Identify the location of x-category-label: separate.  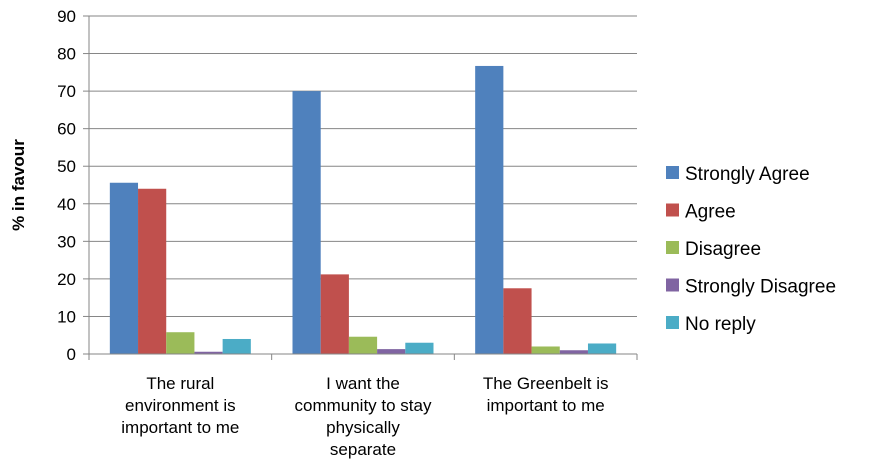
(363, 449).